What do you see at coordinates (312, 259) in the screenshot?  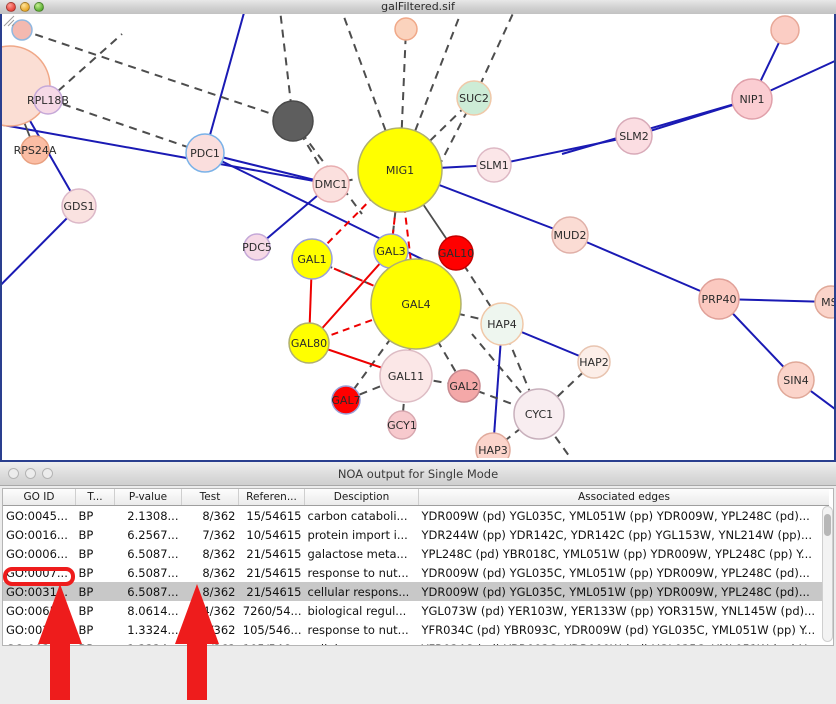 I see `network-node: GAL1` at bounding box center [312, 259].